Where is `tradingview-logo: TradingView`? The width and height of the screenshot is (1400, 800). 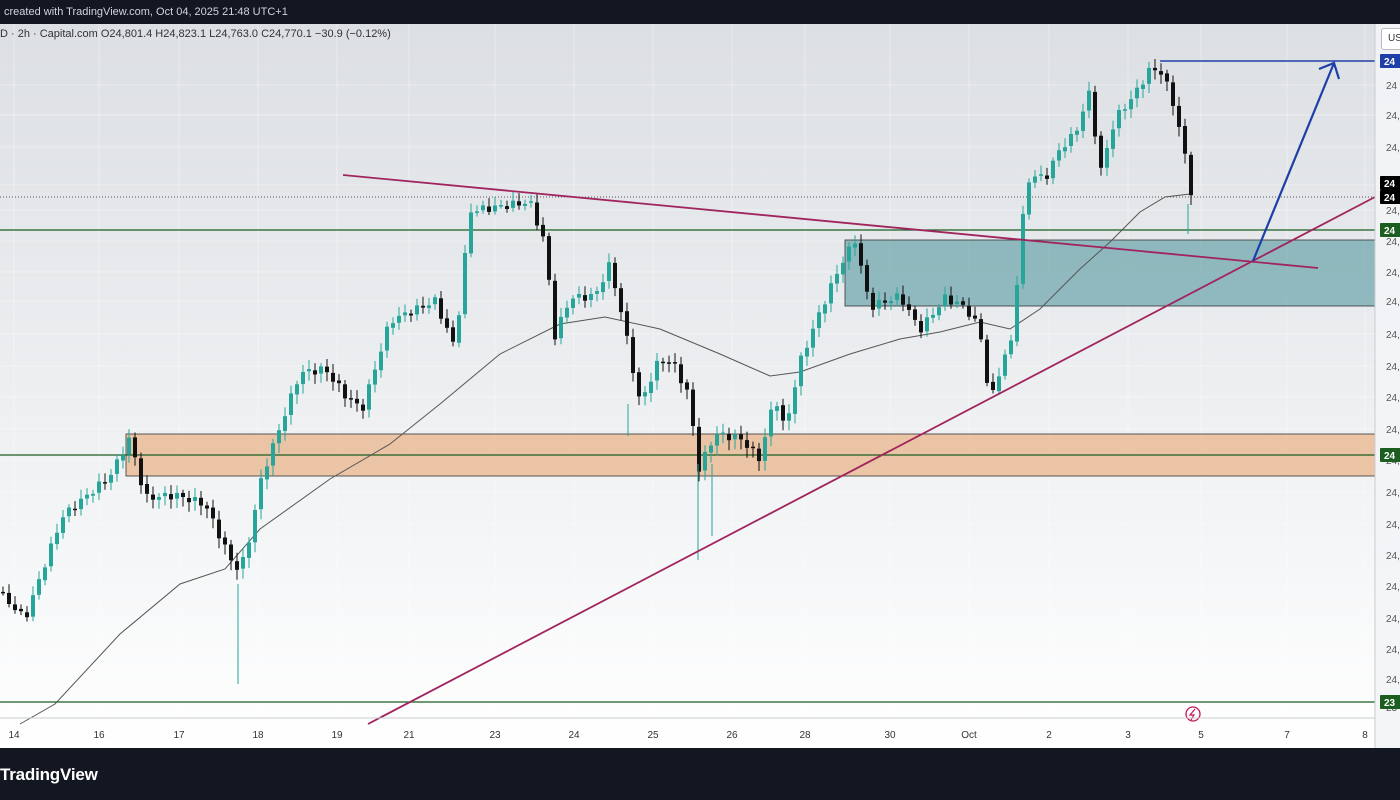 tradingview-logo: TradingView is located at coordinates (49, 774).